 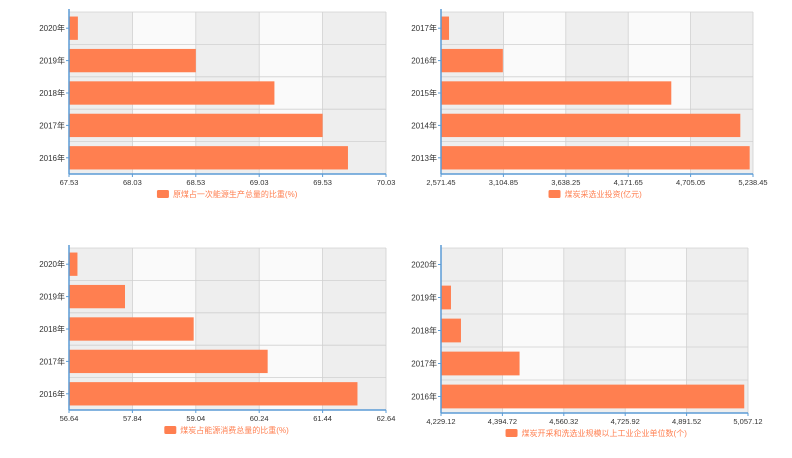 What do you see at coordinates (132, 418) in the screenshot?
I see `x-tick-label: 57.84` at bounding box center [132, 418].